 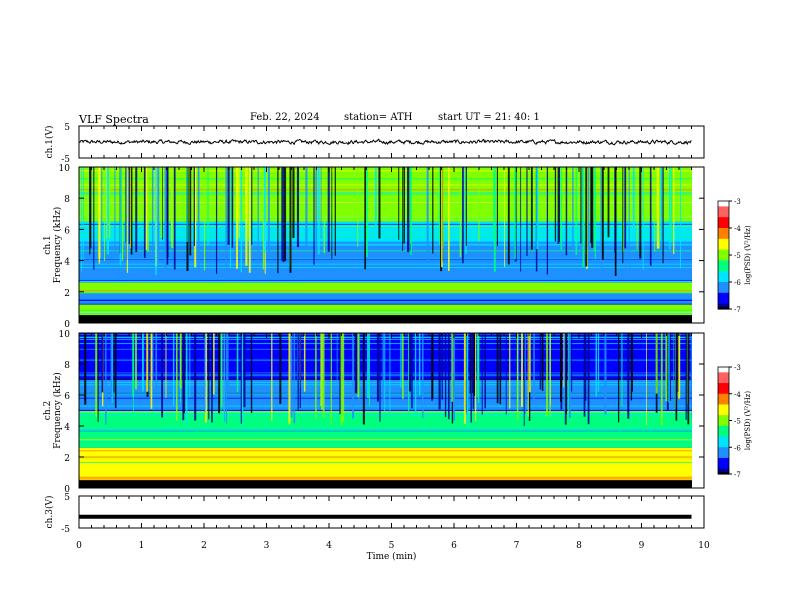 What do you see at coordinates (67, 397) in the screenshot?
I see `s2-ytick-label: 6` at bounding box center [67, 397].